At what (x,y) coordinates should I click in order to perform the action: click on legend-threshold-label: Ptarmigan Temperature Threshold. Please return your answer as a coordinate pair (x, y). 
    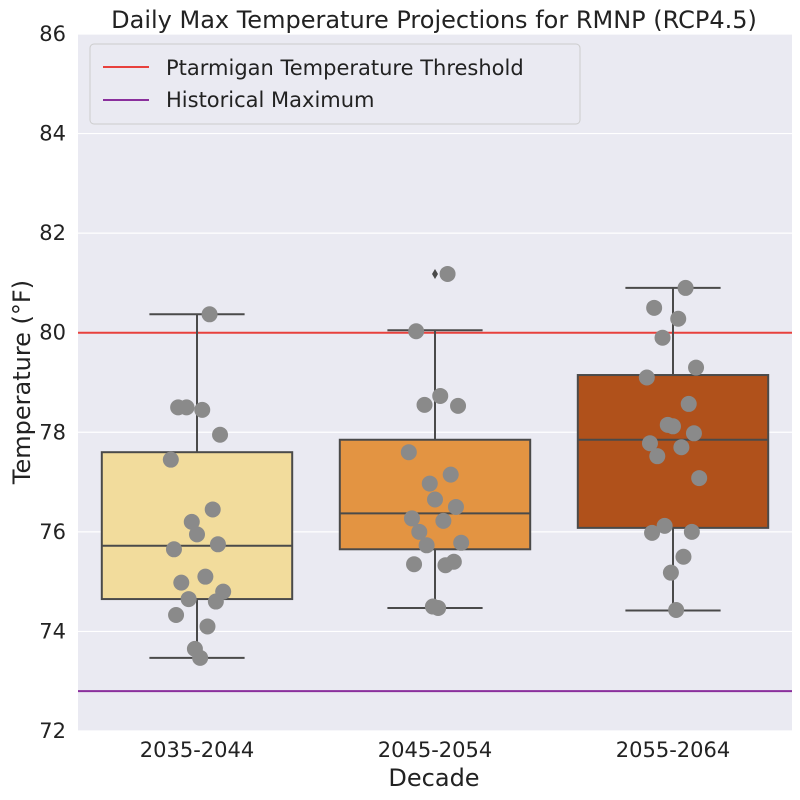
    Looking at the image, I should click on (345, 68).